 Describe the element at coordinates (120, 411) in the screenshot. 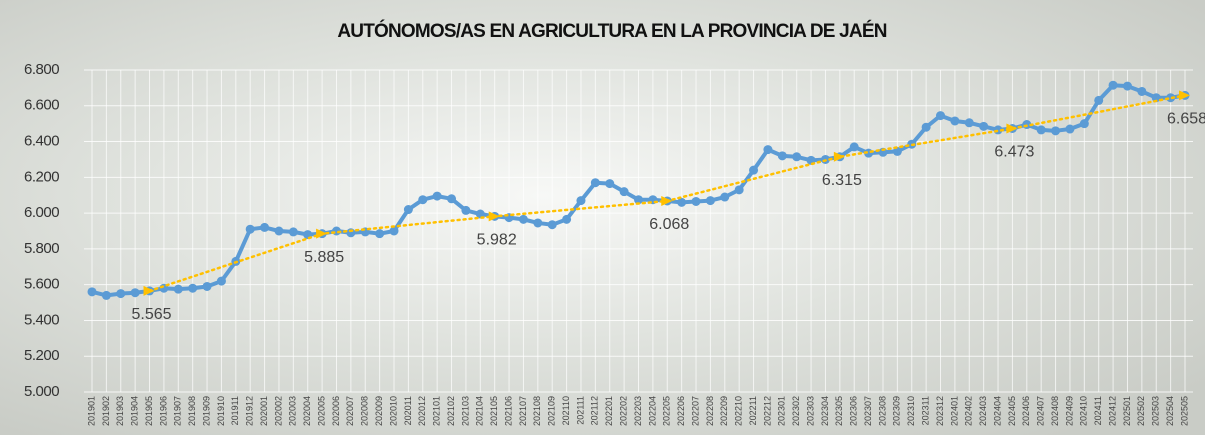

I see `x-tick-label: 201903` at that location.